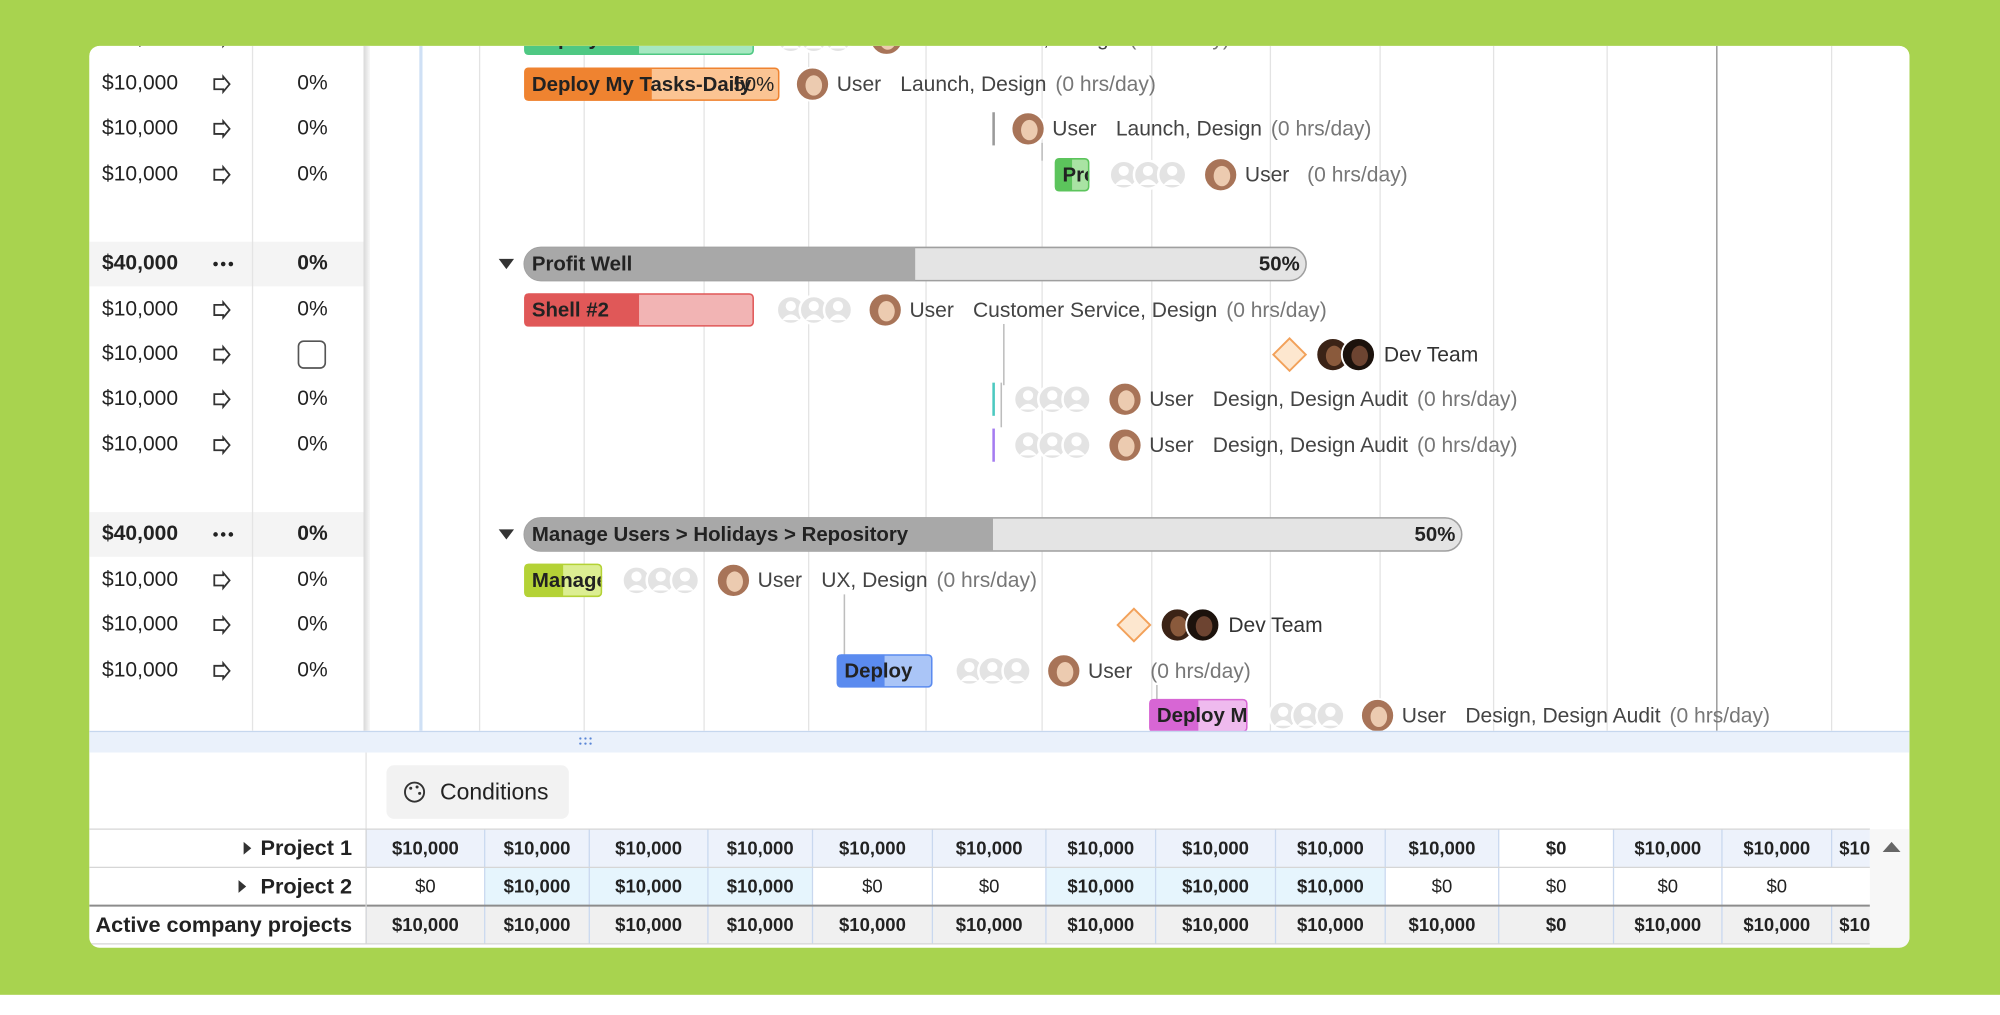  I want to click on row-label: Project 1, so click(306, 847).